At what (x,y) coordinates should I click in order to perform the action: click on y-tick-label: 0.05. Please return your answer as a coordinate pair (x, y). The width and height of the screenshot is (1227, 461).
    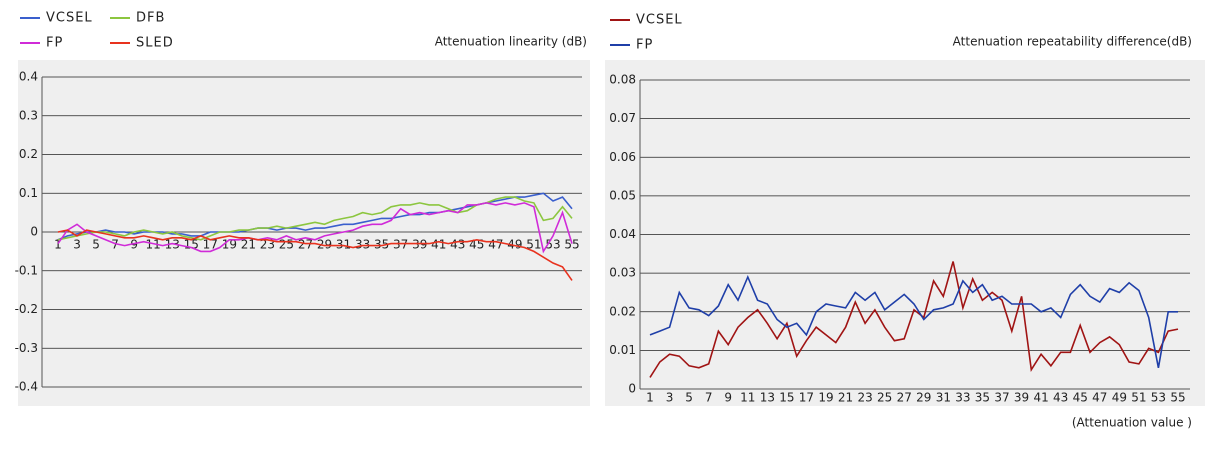
    Looking at the image, I should click on (622, 195).